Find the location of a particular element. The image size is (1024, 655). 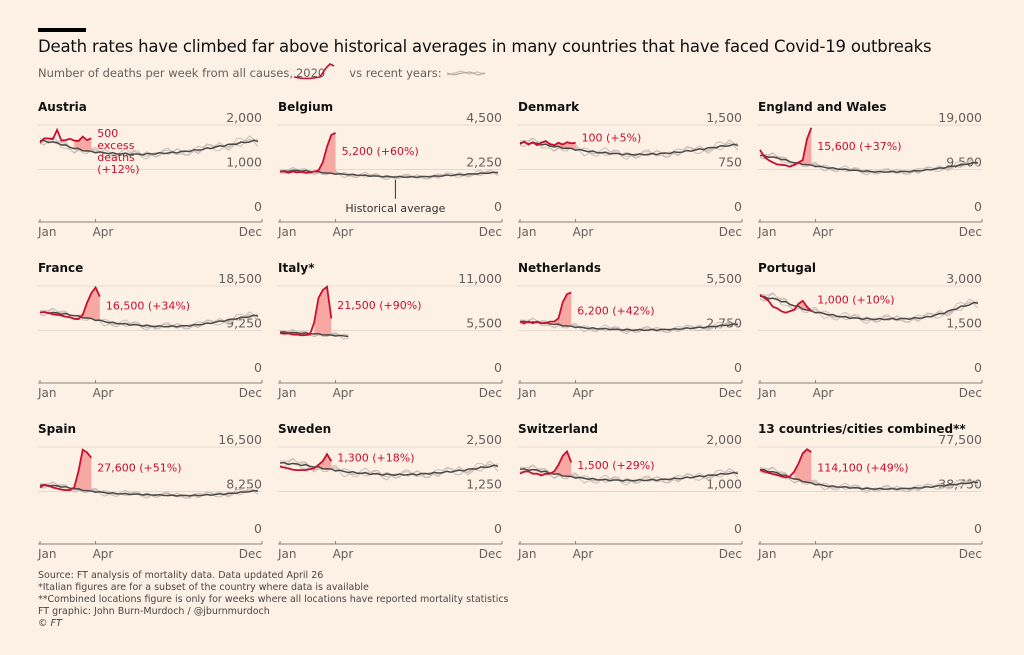

legend-2020-line-icon is located at coordinates (314, 71).